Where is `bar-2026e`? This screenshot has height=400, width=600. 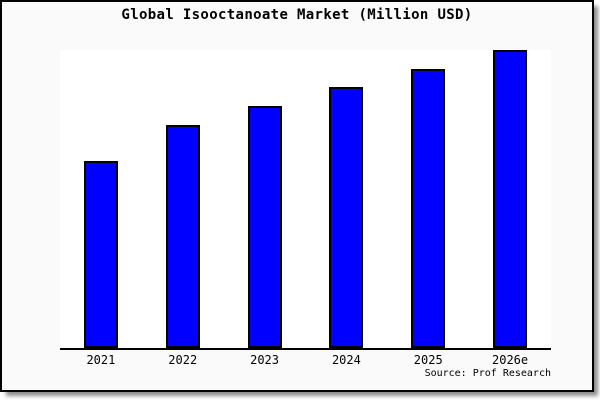 bar-2026e is located at coordinates (510, 199).